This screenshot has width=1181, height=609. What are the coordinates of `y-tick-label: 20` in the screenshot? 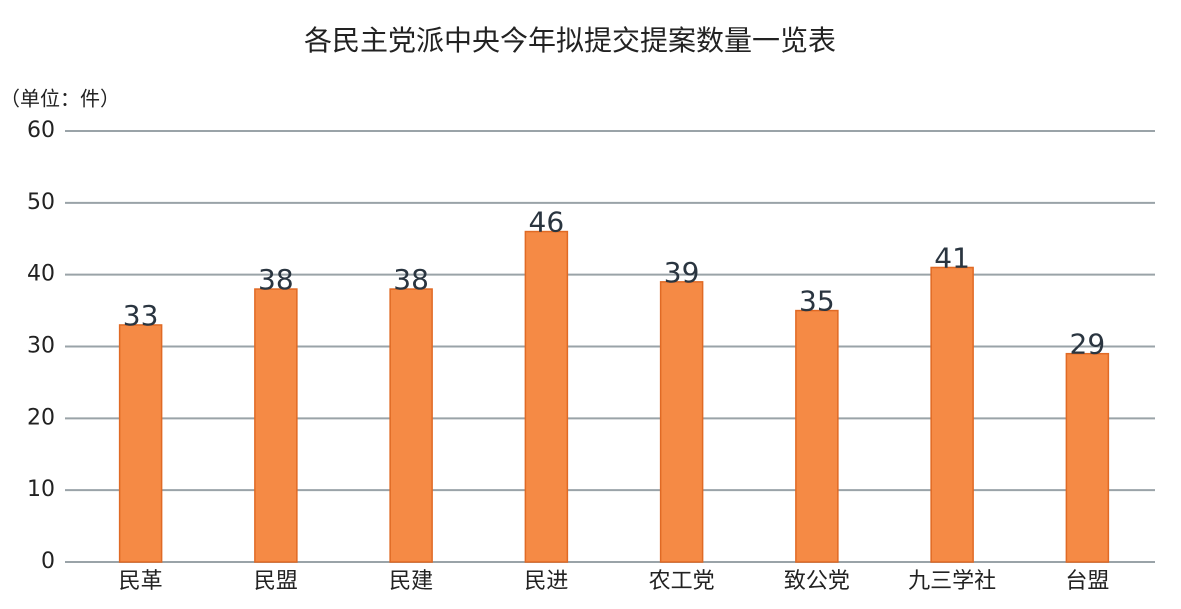 It's located at (41, 417).